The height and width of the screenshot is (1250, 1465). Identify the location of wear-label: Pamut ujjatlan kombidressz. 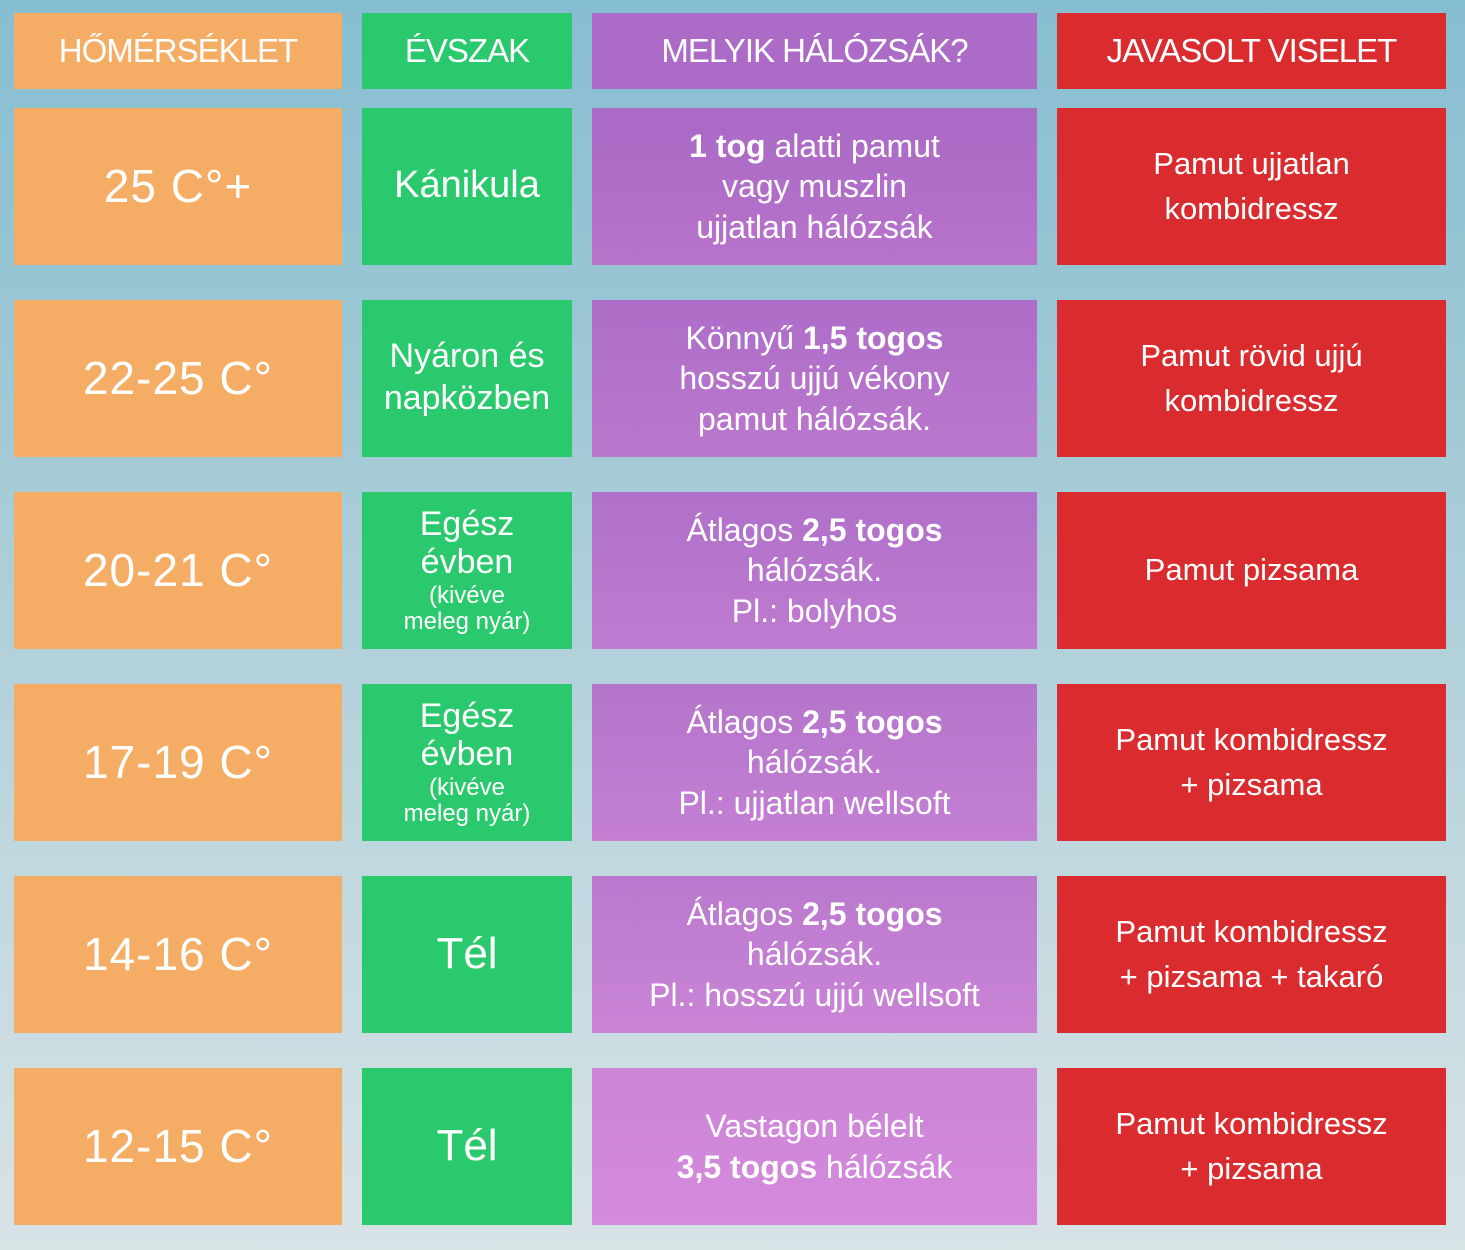
(1251, 185).